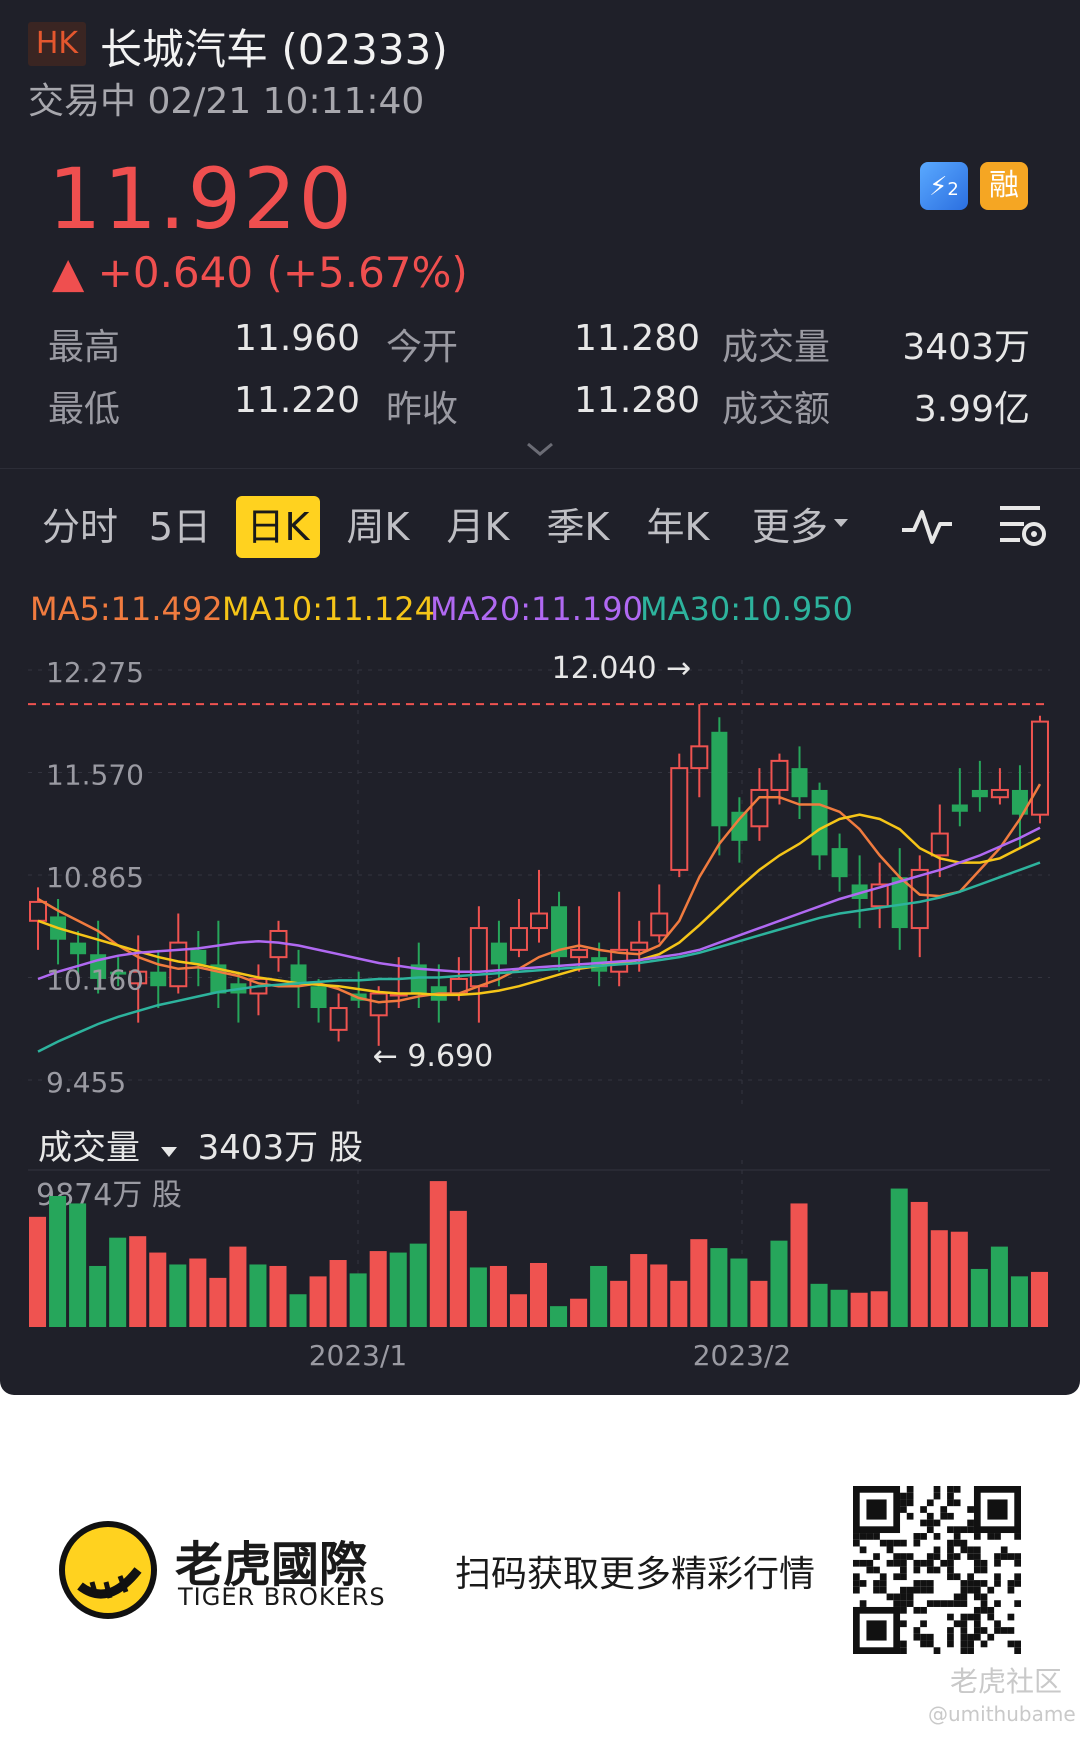  I want to click on chevron-down-icon, so click(540, 450).